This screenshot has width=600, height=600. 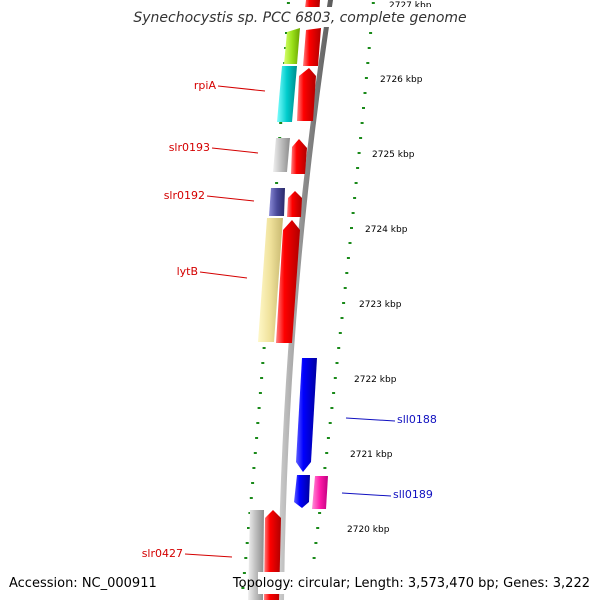 I want to click on footer-backdrop-left, so click(x=77, y=583).